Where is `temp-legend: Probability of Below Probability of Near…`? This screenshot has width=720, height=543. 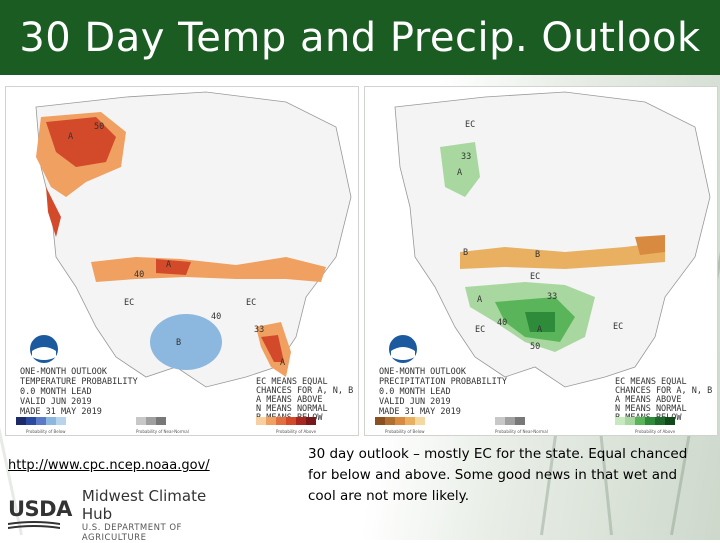 temp-legend: Probability of Below Probability of Near… is located at coordinates (166, 425).